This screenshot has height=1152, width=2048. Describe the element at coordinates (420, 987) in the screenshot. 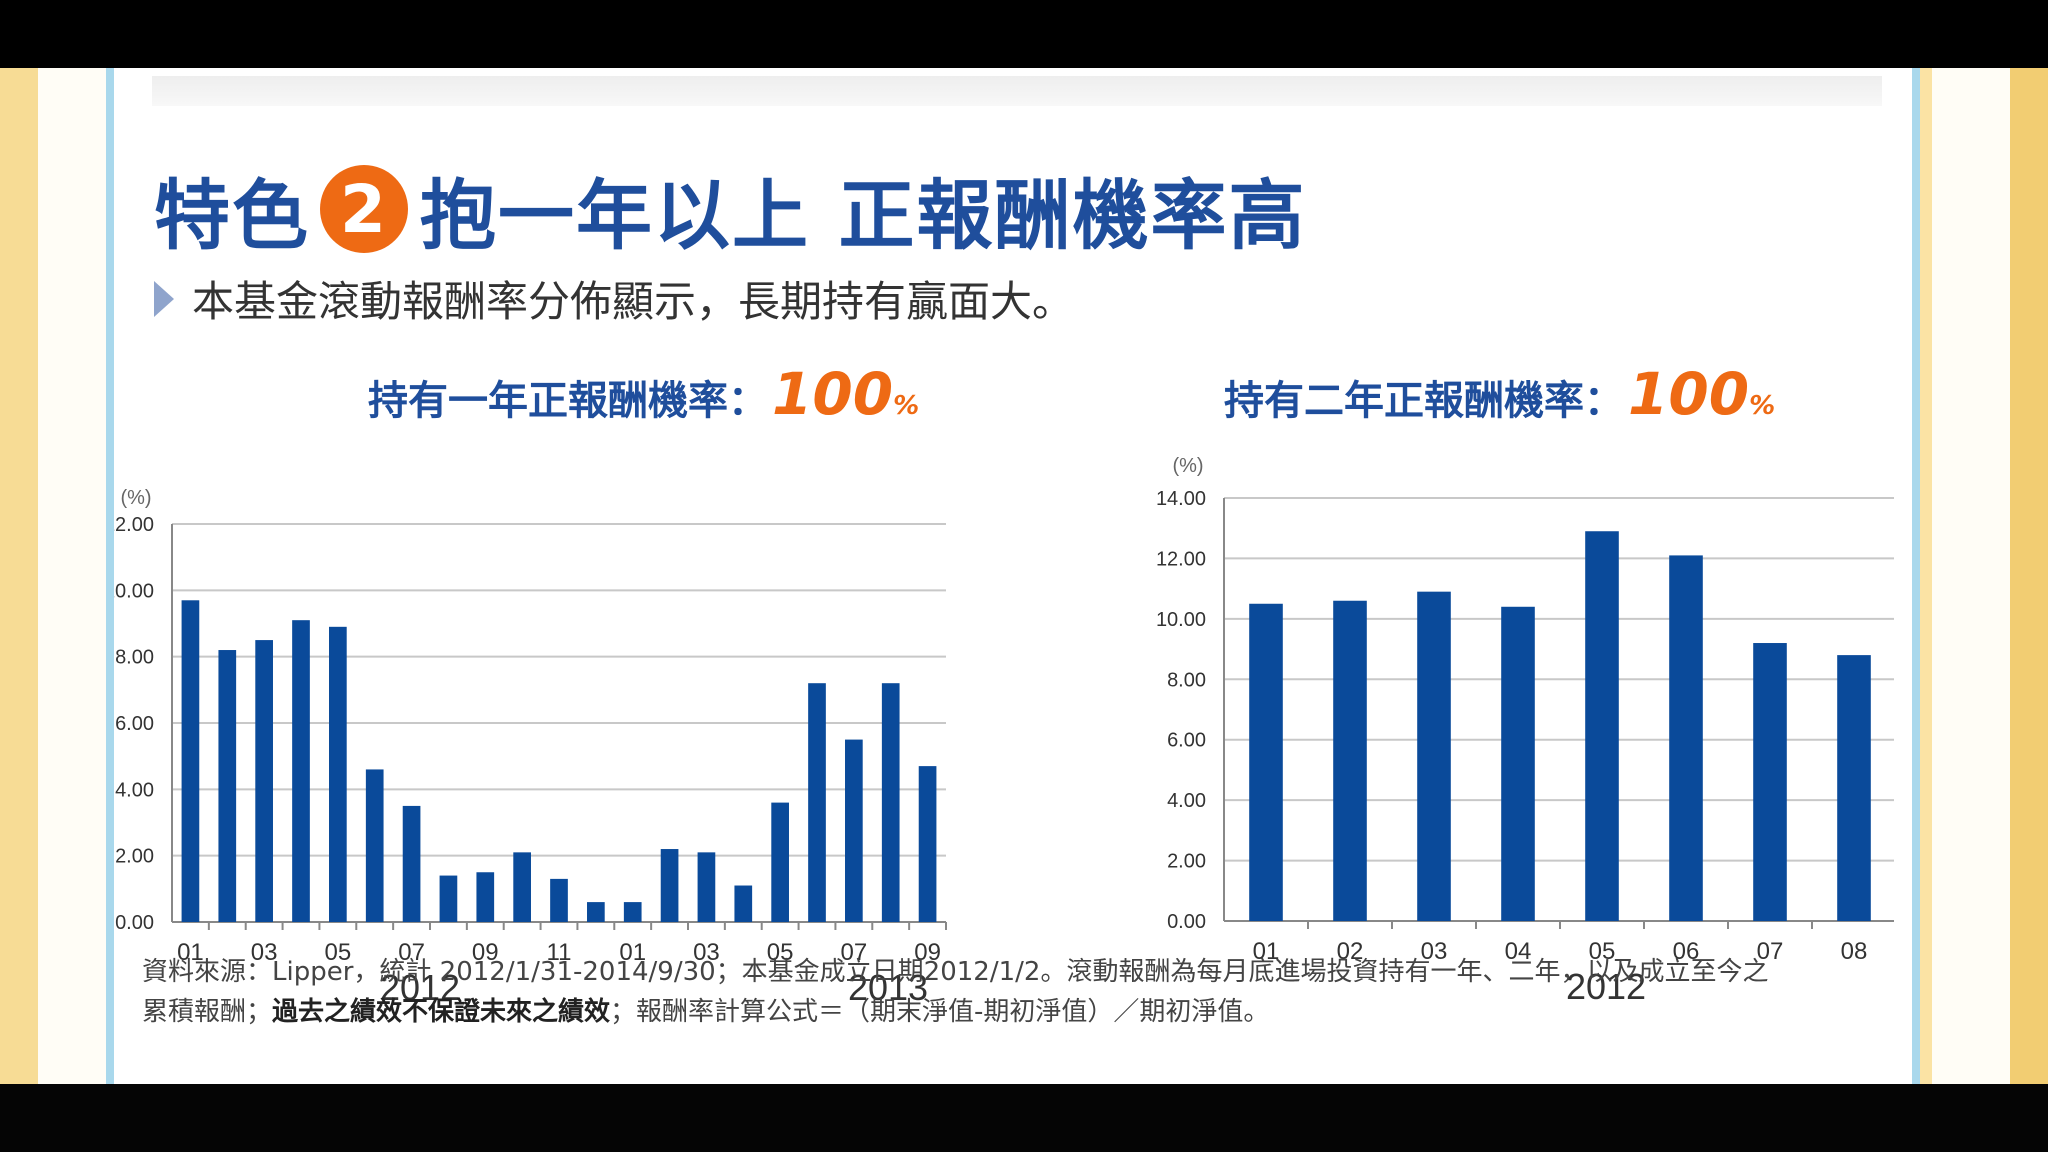

I see `chart1-year-label: 2012` at that location.